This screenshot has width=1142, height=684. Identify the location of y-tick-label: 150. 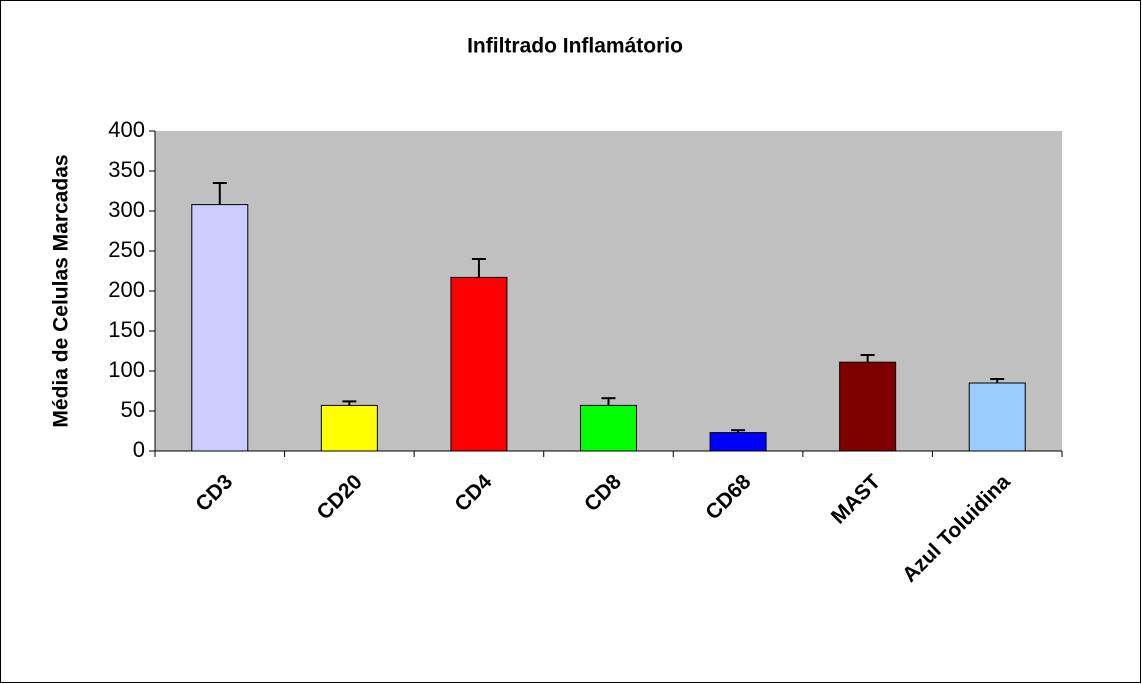
(126, 329).